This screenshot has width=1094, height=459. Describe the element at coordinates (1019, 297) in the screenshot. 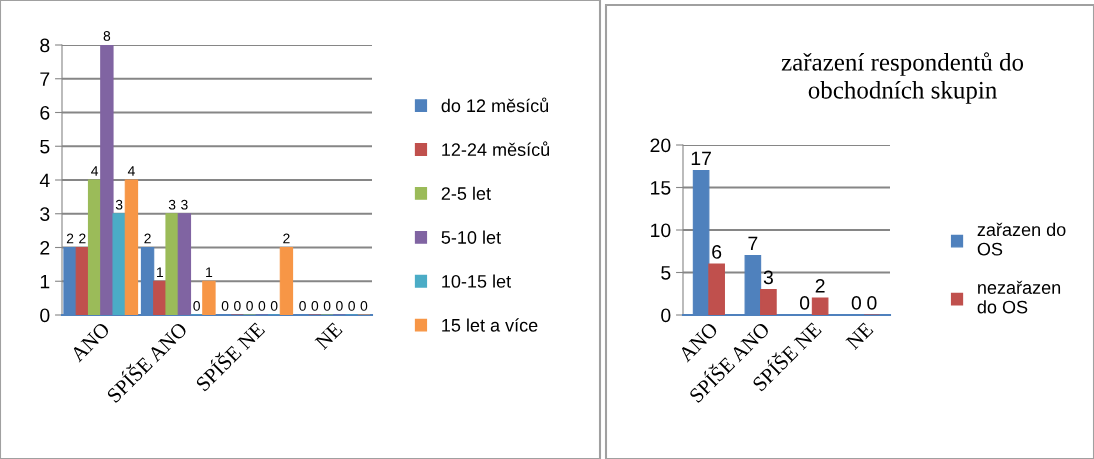

I see `legend-label: nezařazen do OS` at that location.